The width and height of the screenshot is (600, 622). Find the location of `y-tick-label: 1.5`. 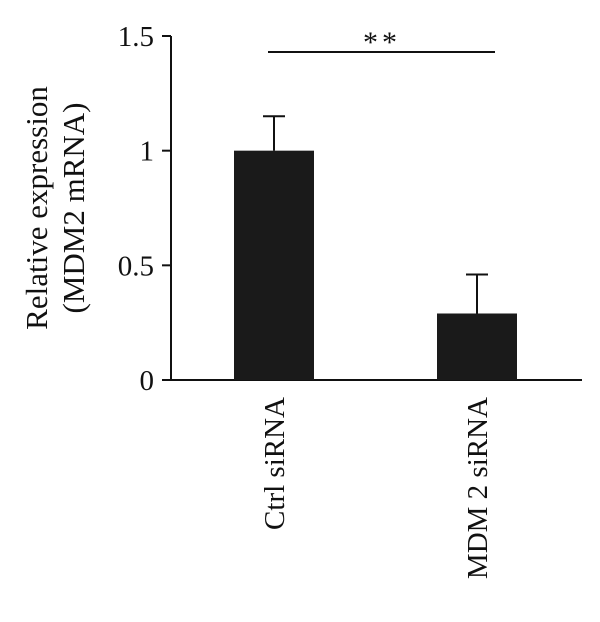

y-tick-label: 1.5 is located at coordinates (136, 37).